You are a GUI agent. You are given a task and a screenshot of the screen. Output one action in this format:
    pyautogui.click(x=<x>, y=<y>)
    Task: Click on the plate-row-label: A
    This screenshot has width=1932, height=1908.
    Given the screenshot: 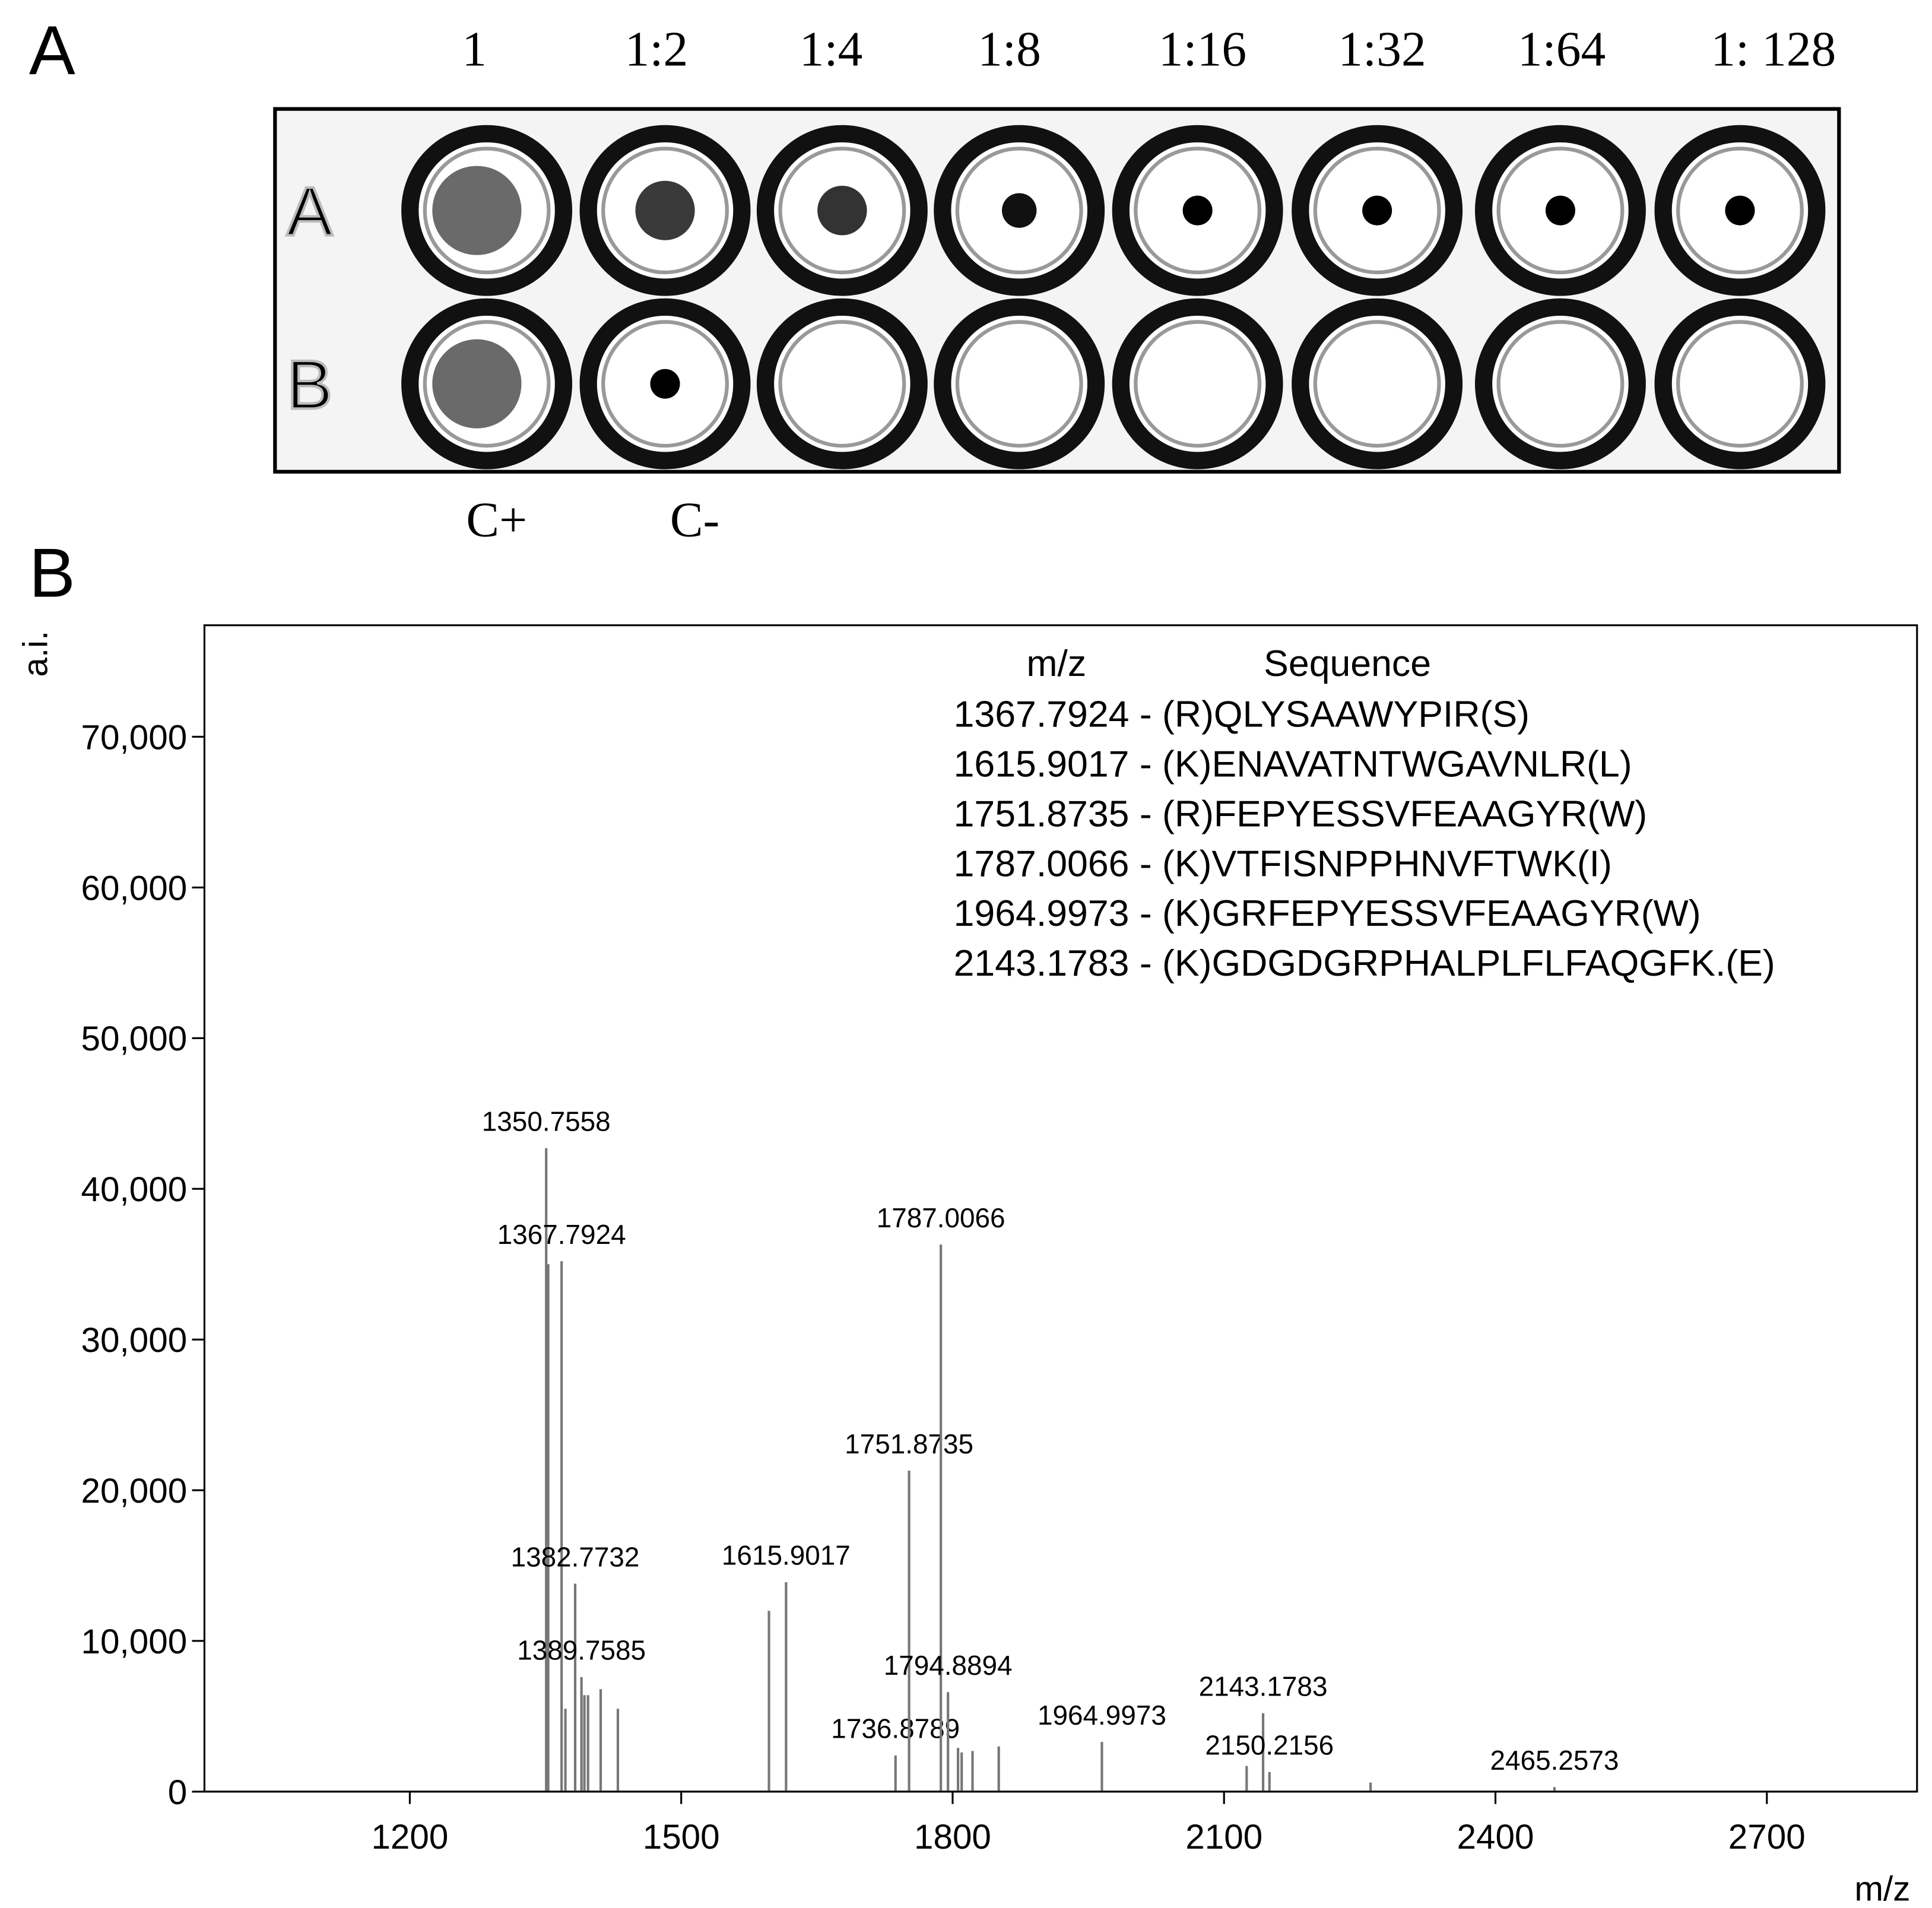 What is the action you would take?
    pyautogui.click(x=310, y=211)
    